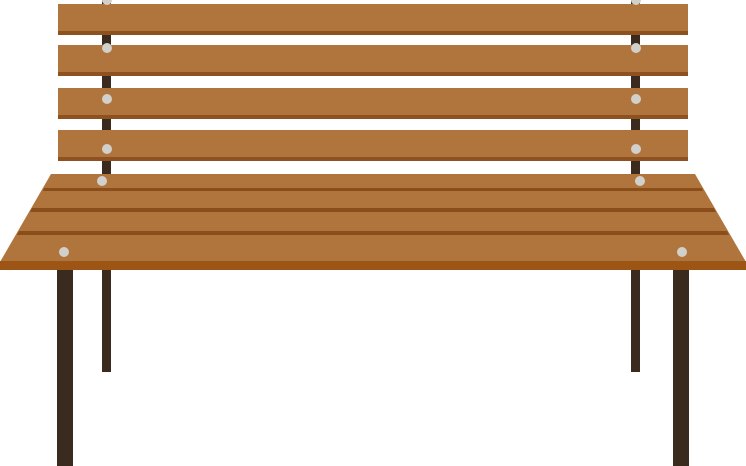 This screenshot has width=746, height=466. I want to click on seat-front-edge, so click(373, 265).